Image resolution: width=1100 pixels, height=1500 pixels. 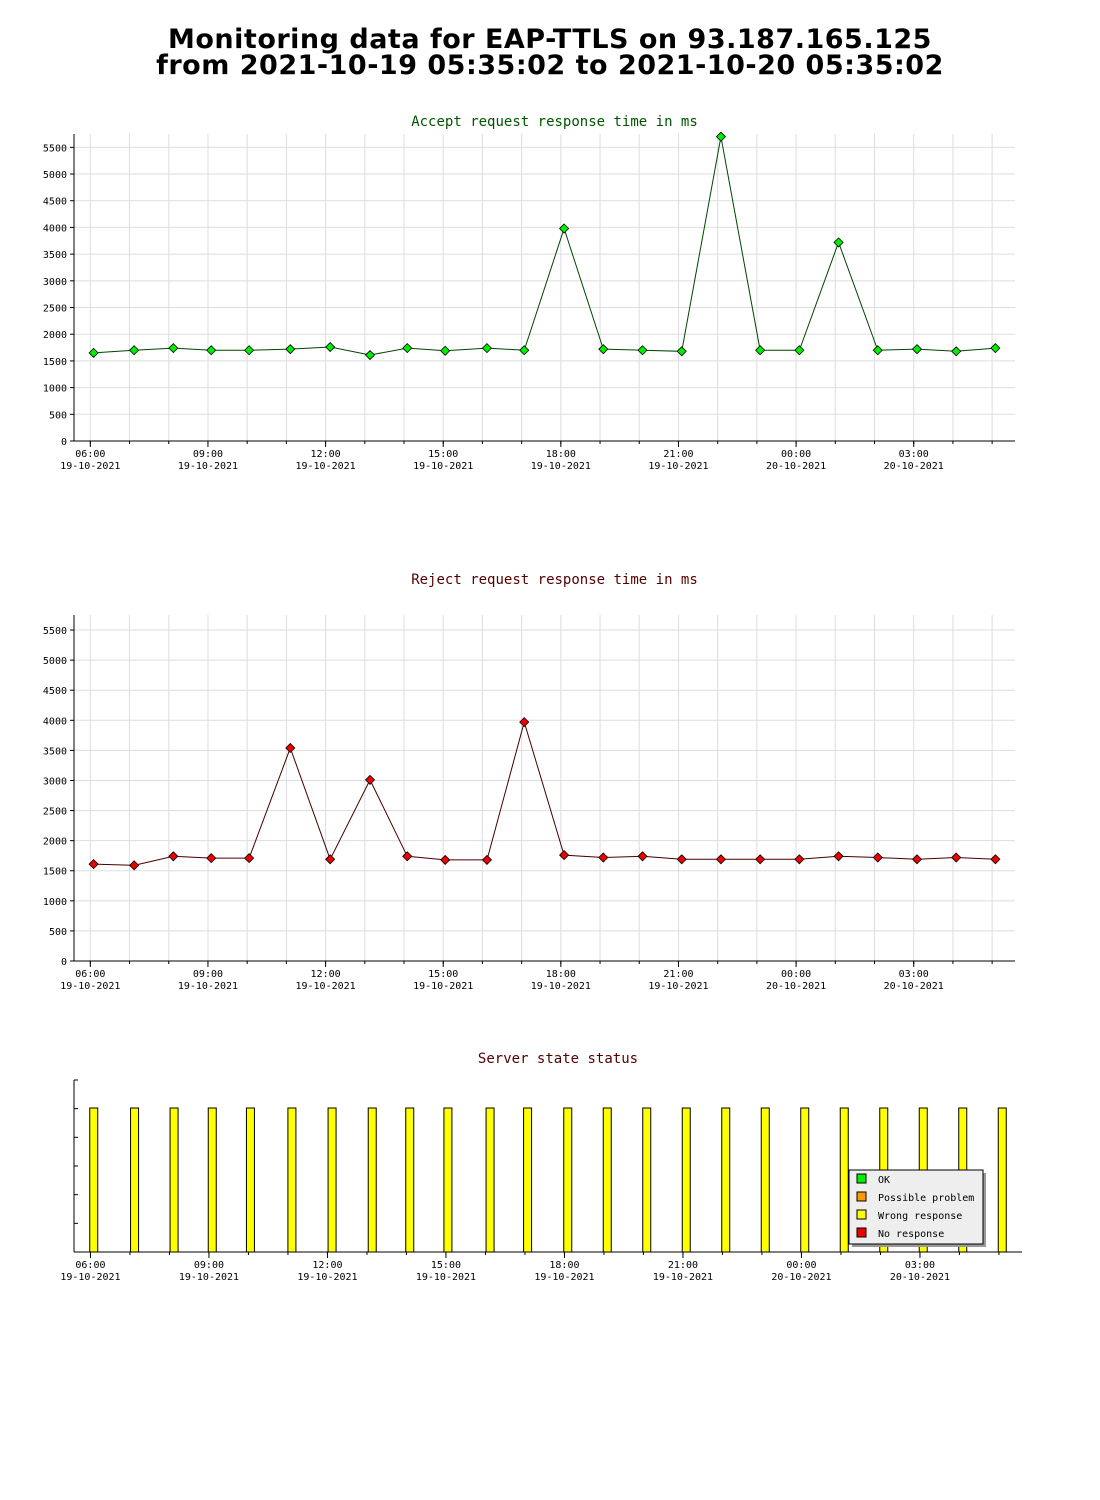 What do you see at coordinates (796, 454) in the screenshot?
I see `x-tick-label-time: 00:00` at bounding box center [796, 454].